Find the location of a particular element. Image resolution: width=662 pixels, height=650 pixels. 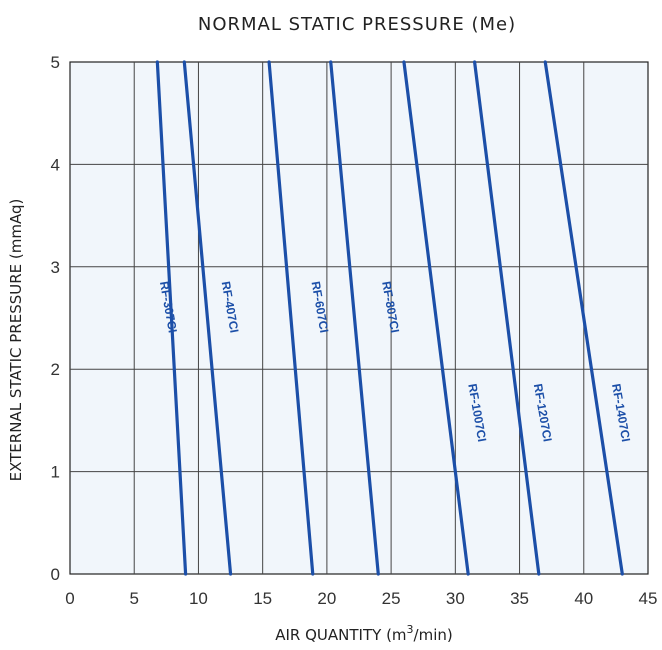

y-tick-label: 2 is located at coordinates (55, 369).